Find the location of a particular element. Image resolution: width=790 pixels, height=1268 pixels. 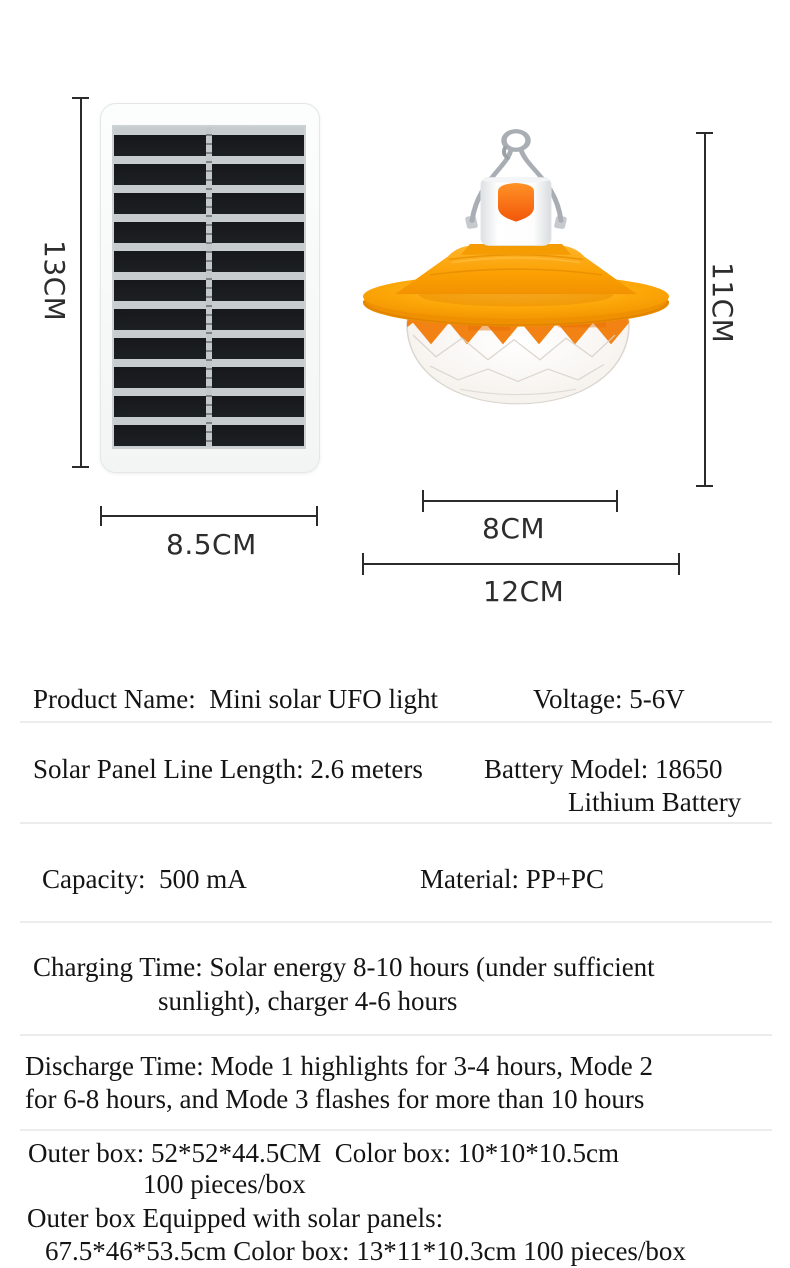

lamp-height-bottom-tick is located at coordinates (704, 486).